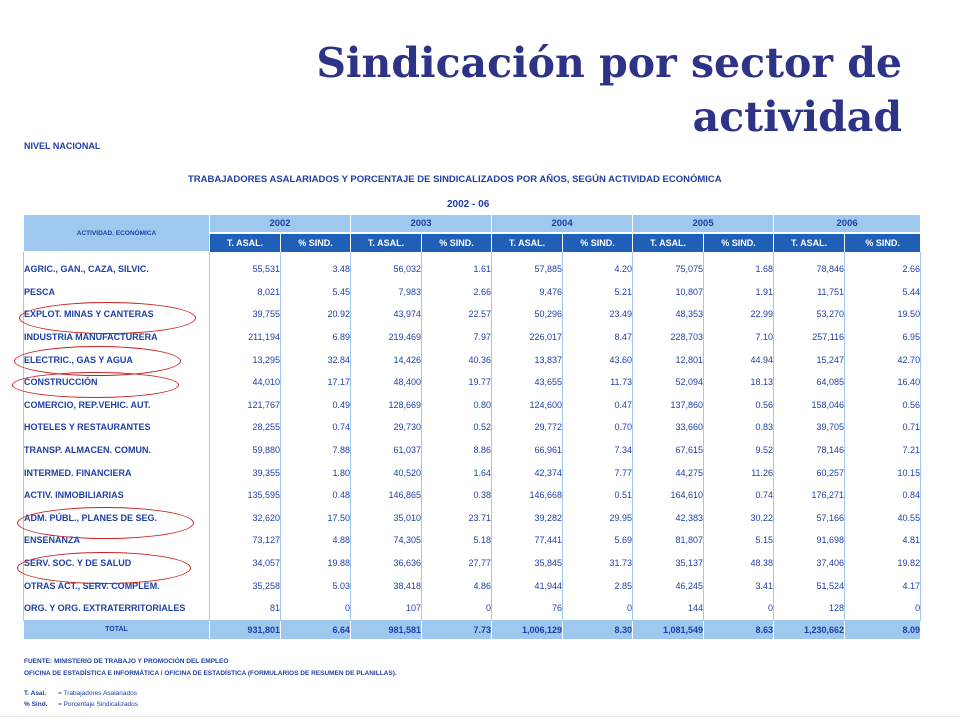  I want to click on asalariados-cell: 158,046, so click(809, 405).